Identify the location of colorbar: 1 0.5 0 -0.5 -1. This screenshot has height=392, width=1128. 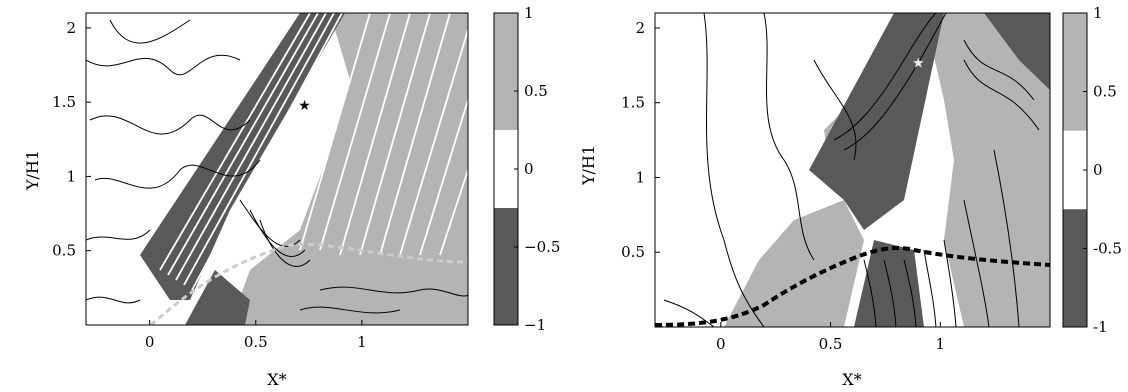
(1092, 170).